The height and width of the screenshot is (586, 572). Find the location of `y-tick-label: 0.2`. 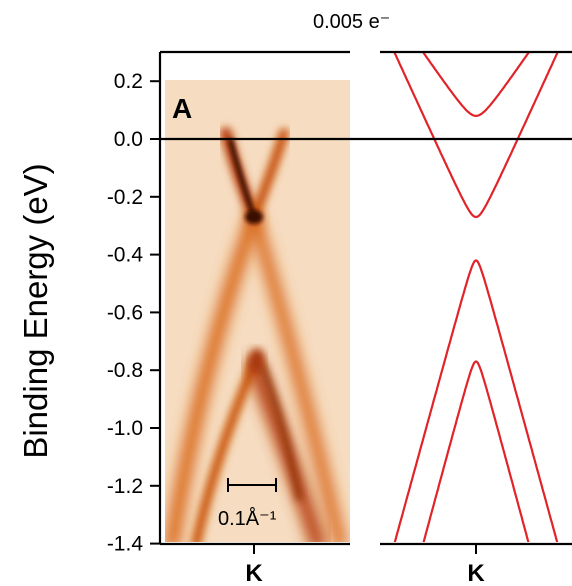

y-tick-label: 0.2 is located at coordinates (128, 81).